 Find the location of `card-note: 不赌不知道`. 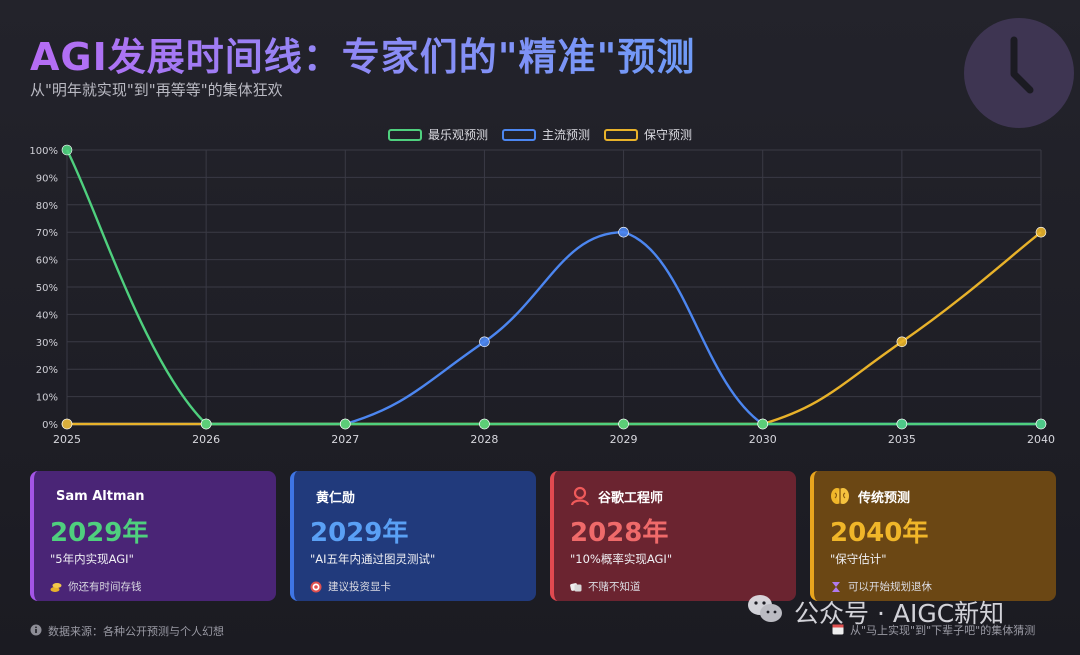

card-note: 不赌不知道 is located at coordinates (614, 587).